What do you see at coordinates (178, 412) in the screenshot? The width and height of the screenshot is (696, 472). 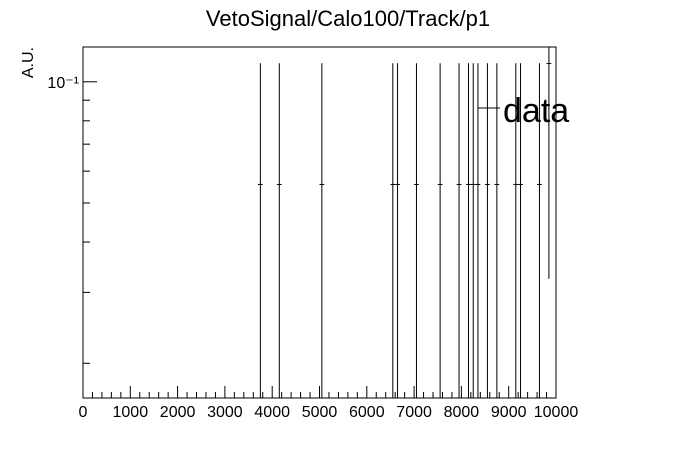 I see `x-tick-label: 2000` at bounding box center [178, 412].